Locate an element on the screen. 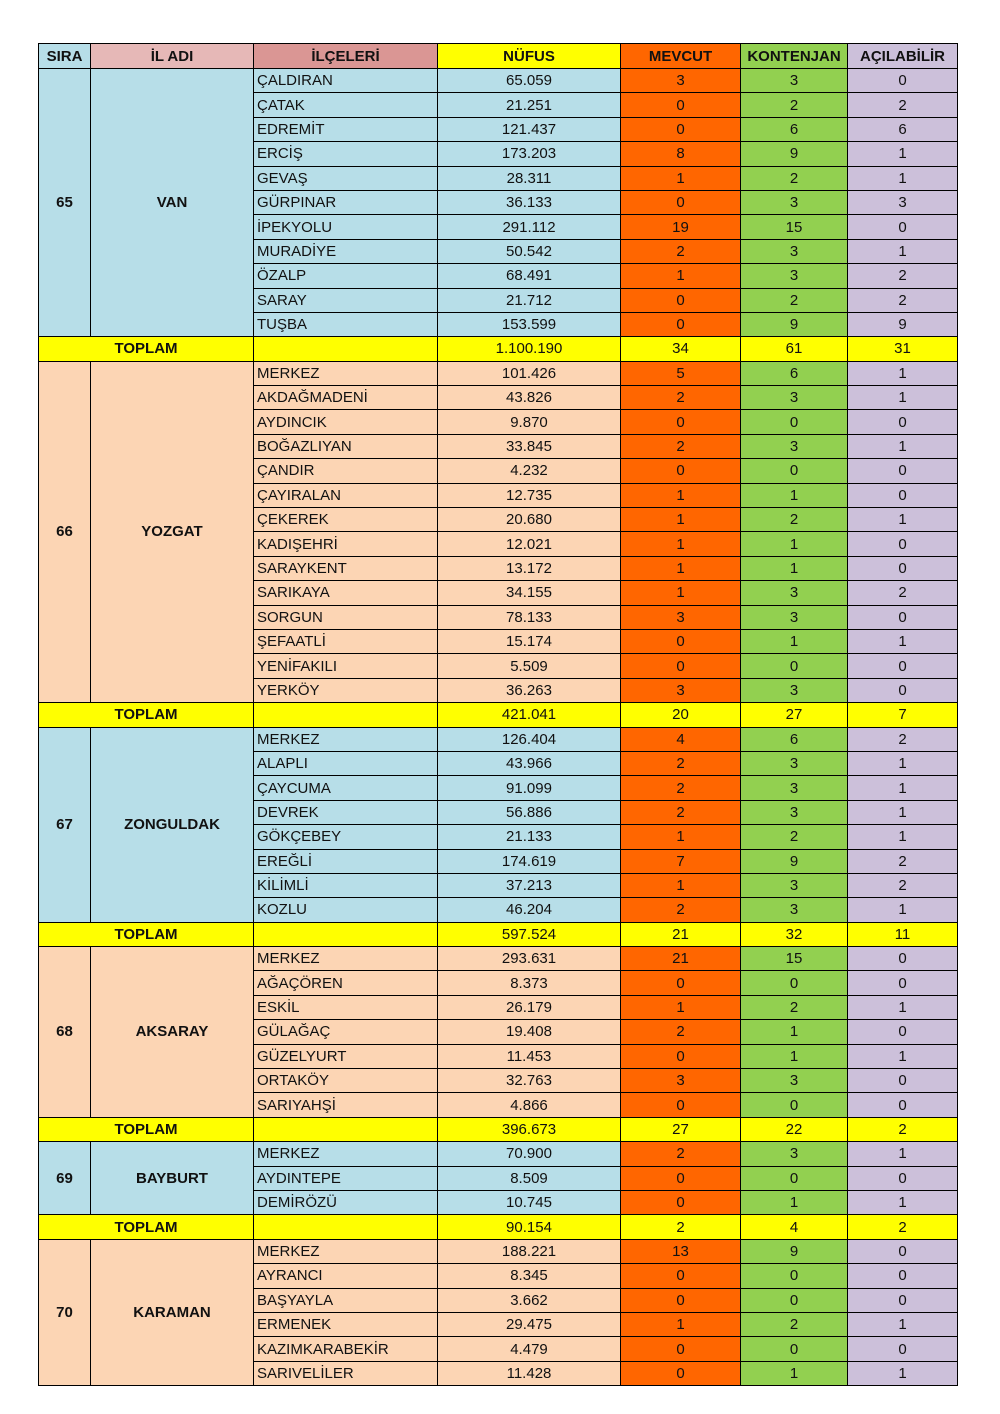 Image resolution: width=1000 pixels, height=1414 pixels. population: 8.373 is located at coordinates (529, 983).